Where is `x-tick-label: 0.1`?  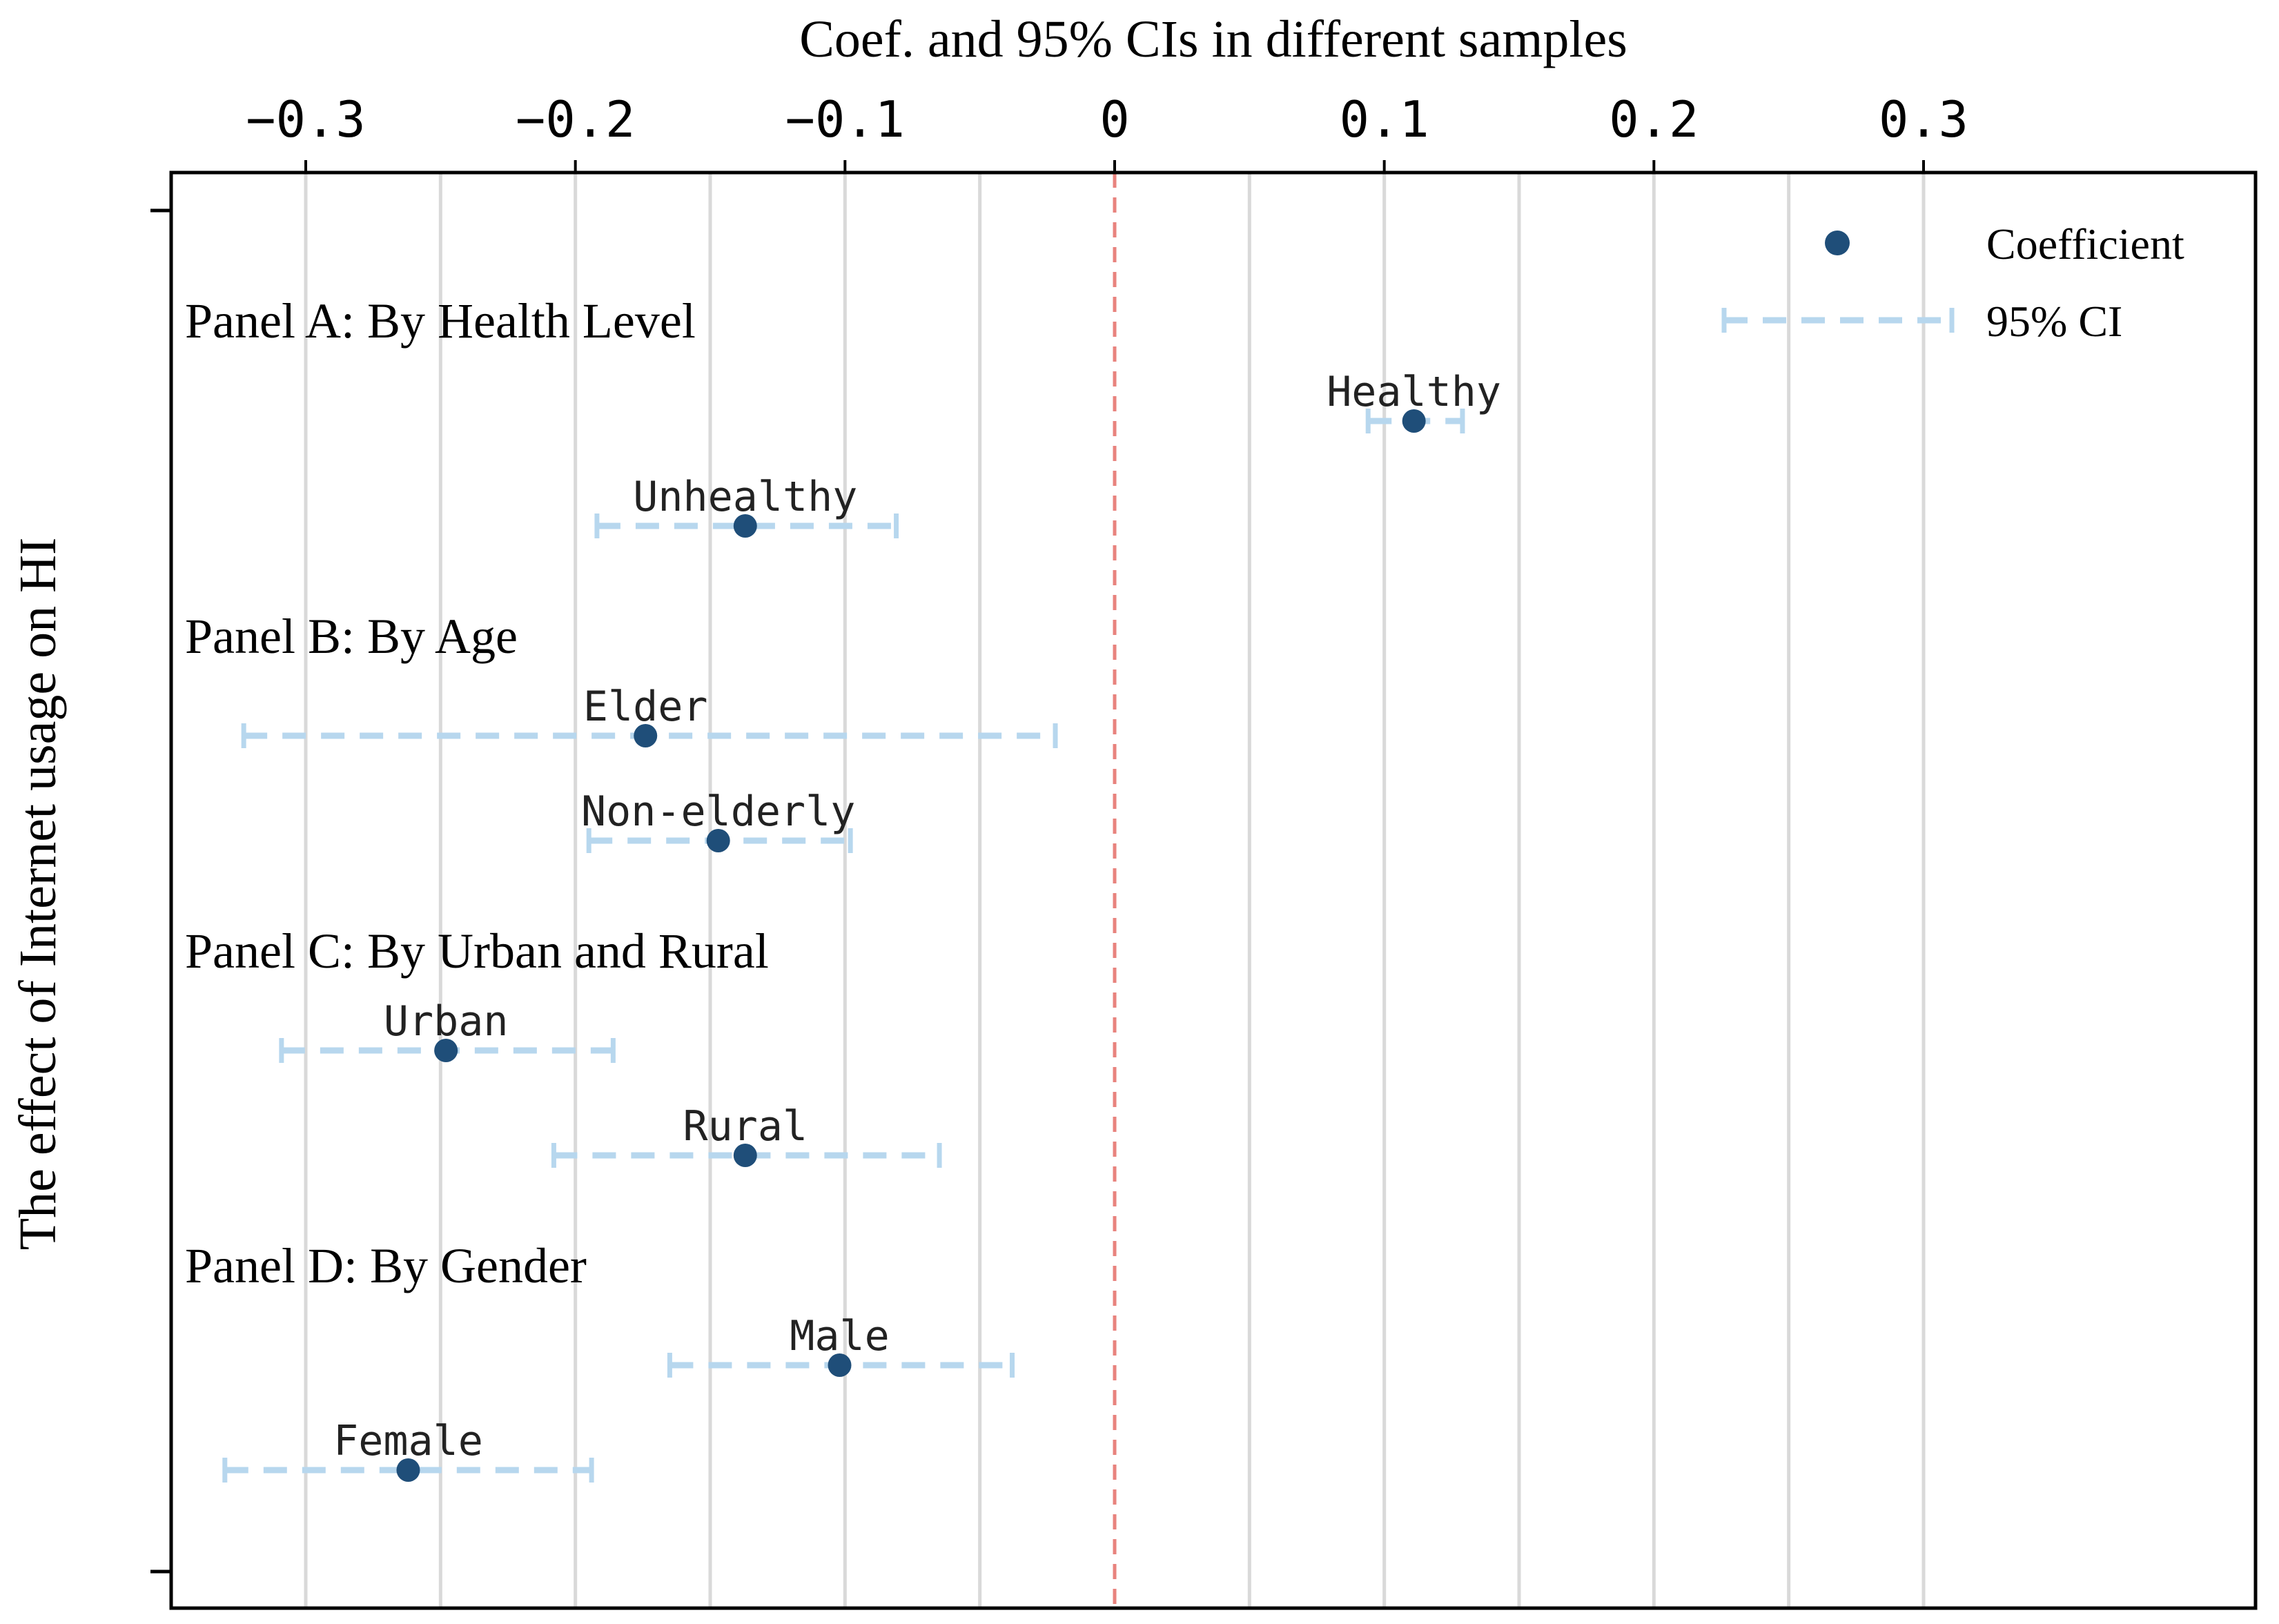
x-tick-label: 0.1 is located at coordinates (1384, 119).